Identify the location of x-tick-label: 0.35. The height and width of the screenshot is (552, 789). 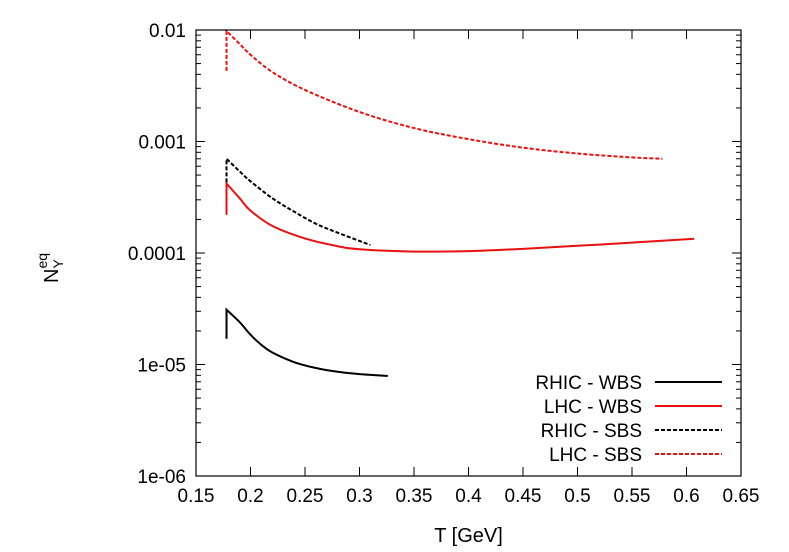
(414, 496).